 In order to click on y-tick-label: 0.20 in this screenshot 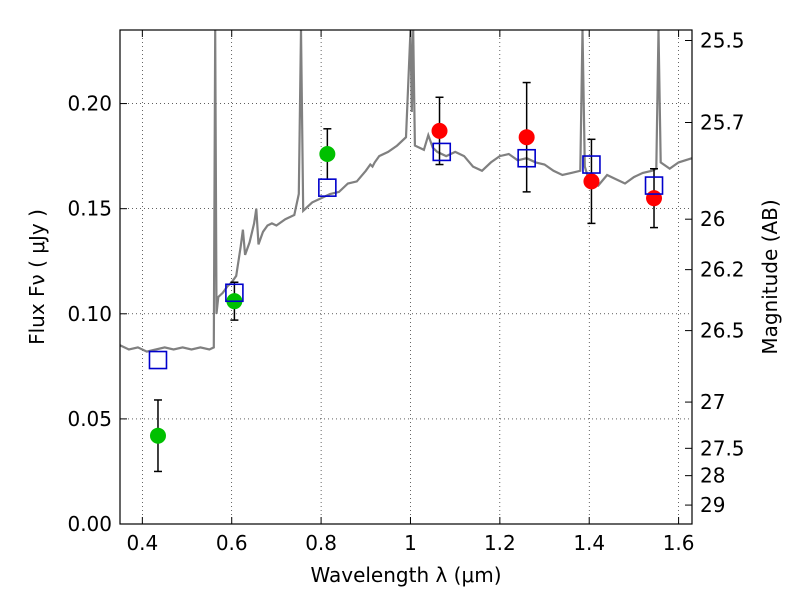, I will do `click(89, 104)`.